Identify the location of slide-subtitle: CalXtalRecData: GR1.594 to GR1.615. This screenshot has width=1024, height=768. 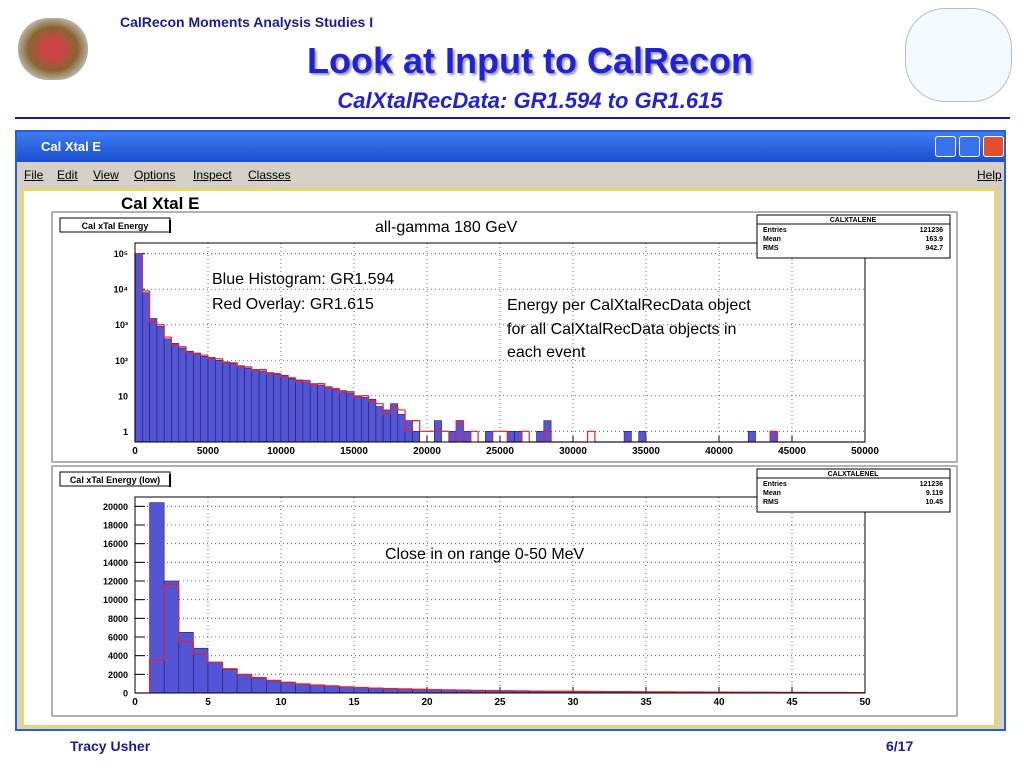
(530, 100).